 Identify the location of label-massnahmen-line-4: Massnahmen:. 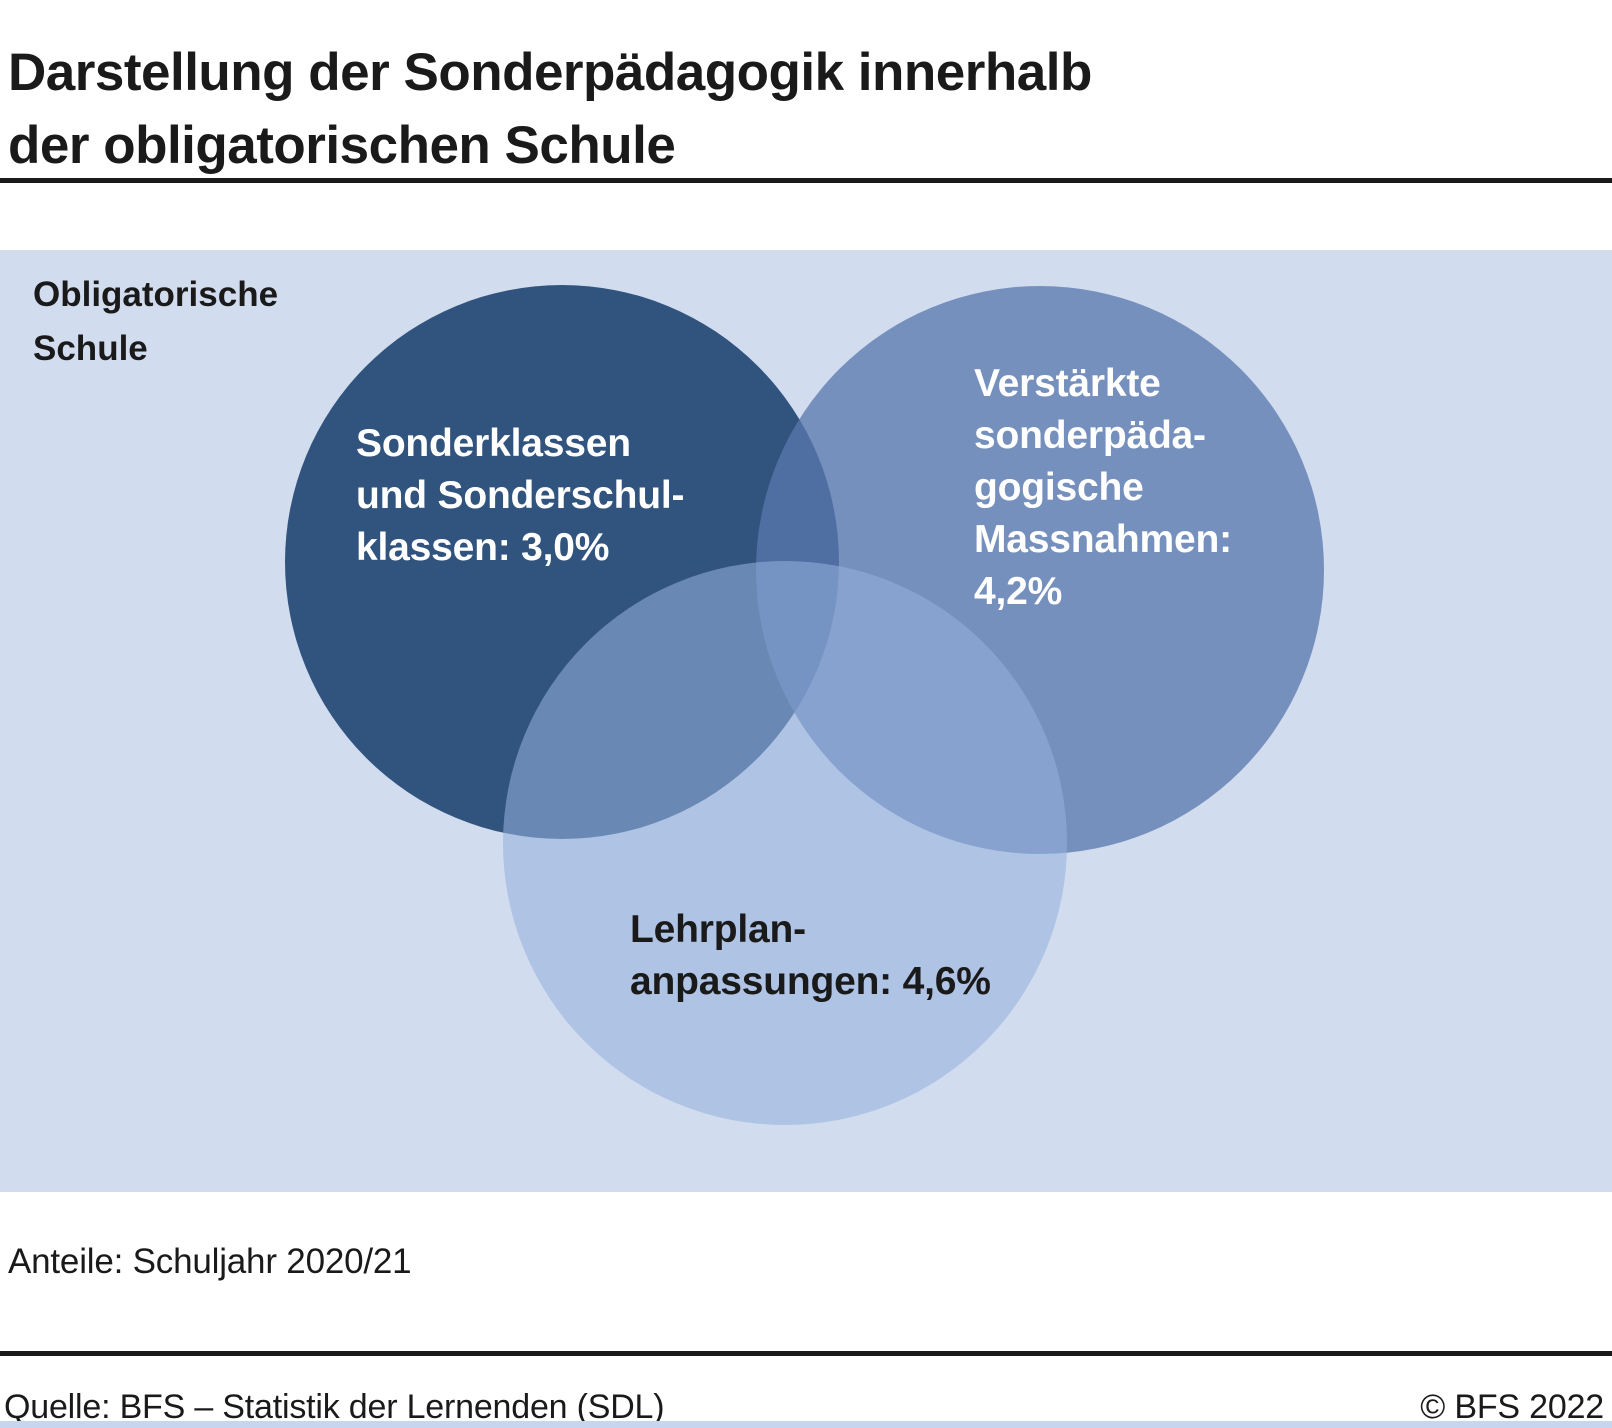
(1103, 539).